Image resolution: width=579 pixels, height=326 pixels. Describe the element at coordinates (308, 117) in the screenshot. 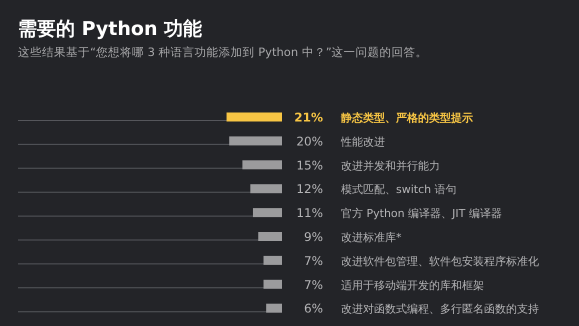

I see `value-label: 21%` at that location.